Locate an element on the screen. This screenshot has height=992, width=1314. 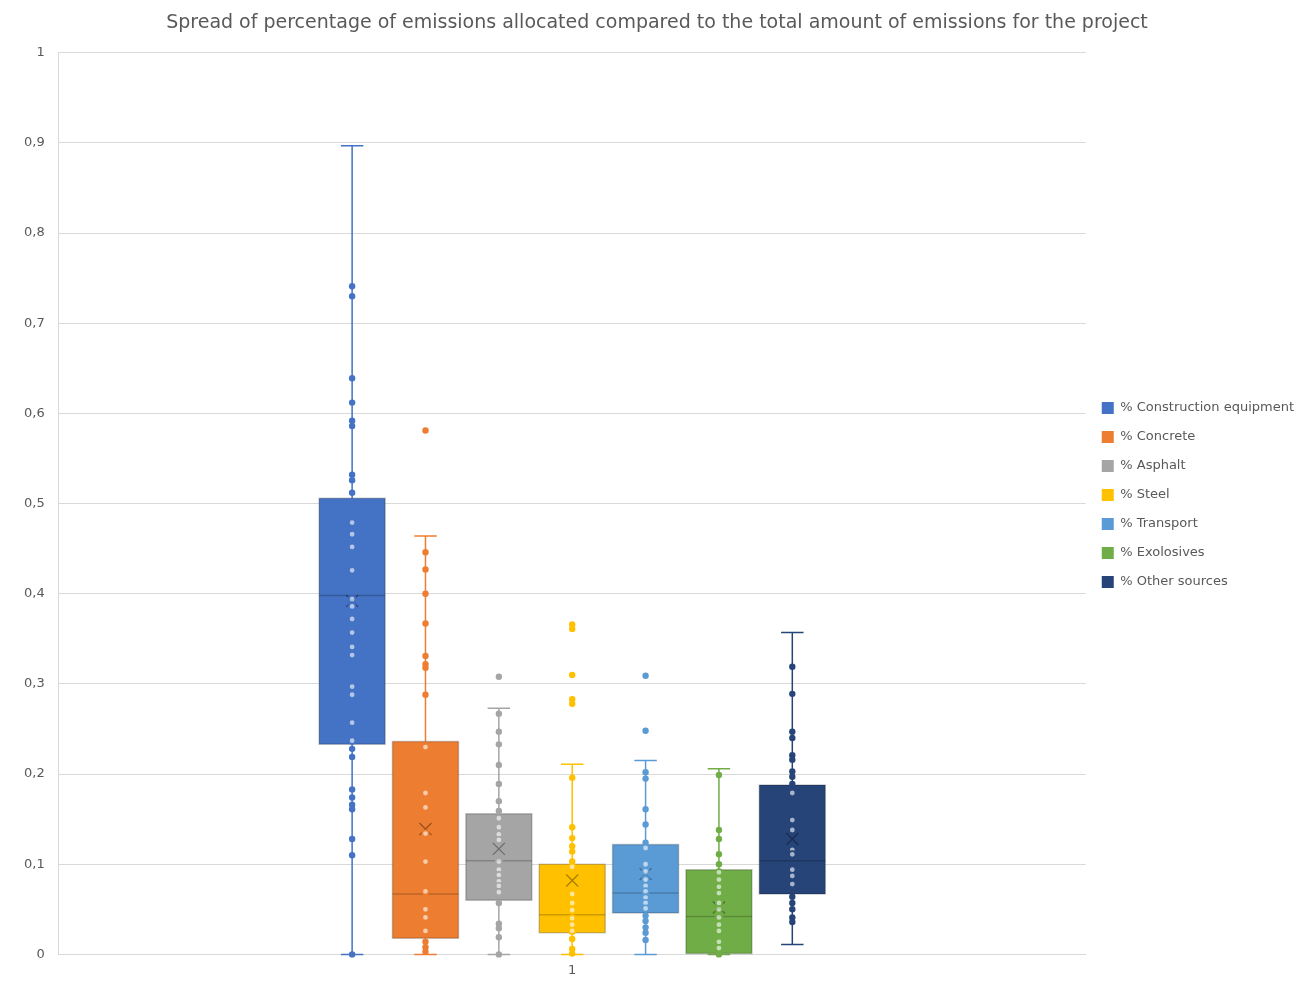
y-tick-label: 0,4 is located at coordinates (34, 593).